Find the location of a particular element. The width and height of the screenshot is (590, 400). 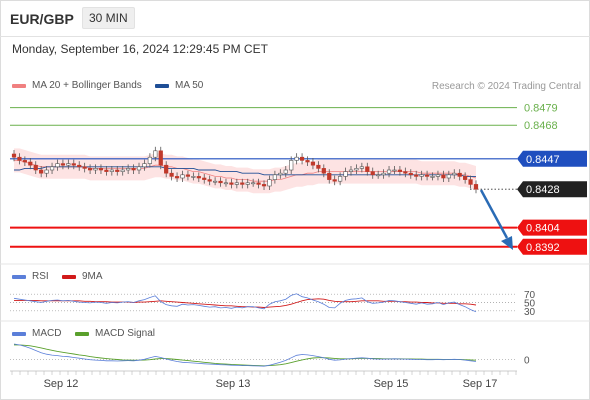

rsi-swatch is located at coordinates (19, 276).